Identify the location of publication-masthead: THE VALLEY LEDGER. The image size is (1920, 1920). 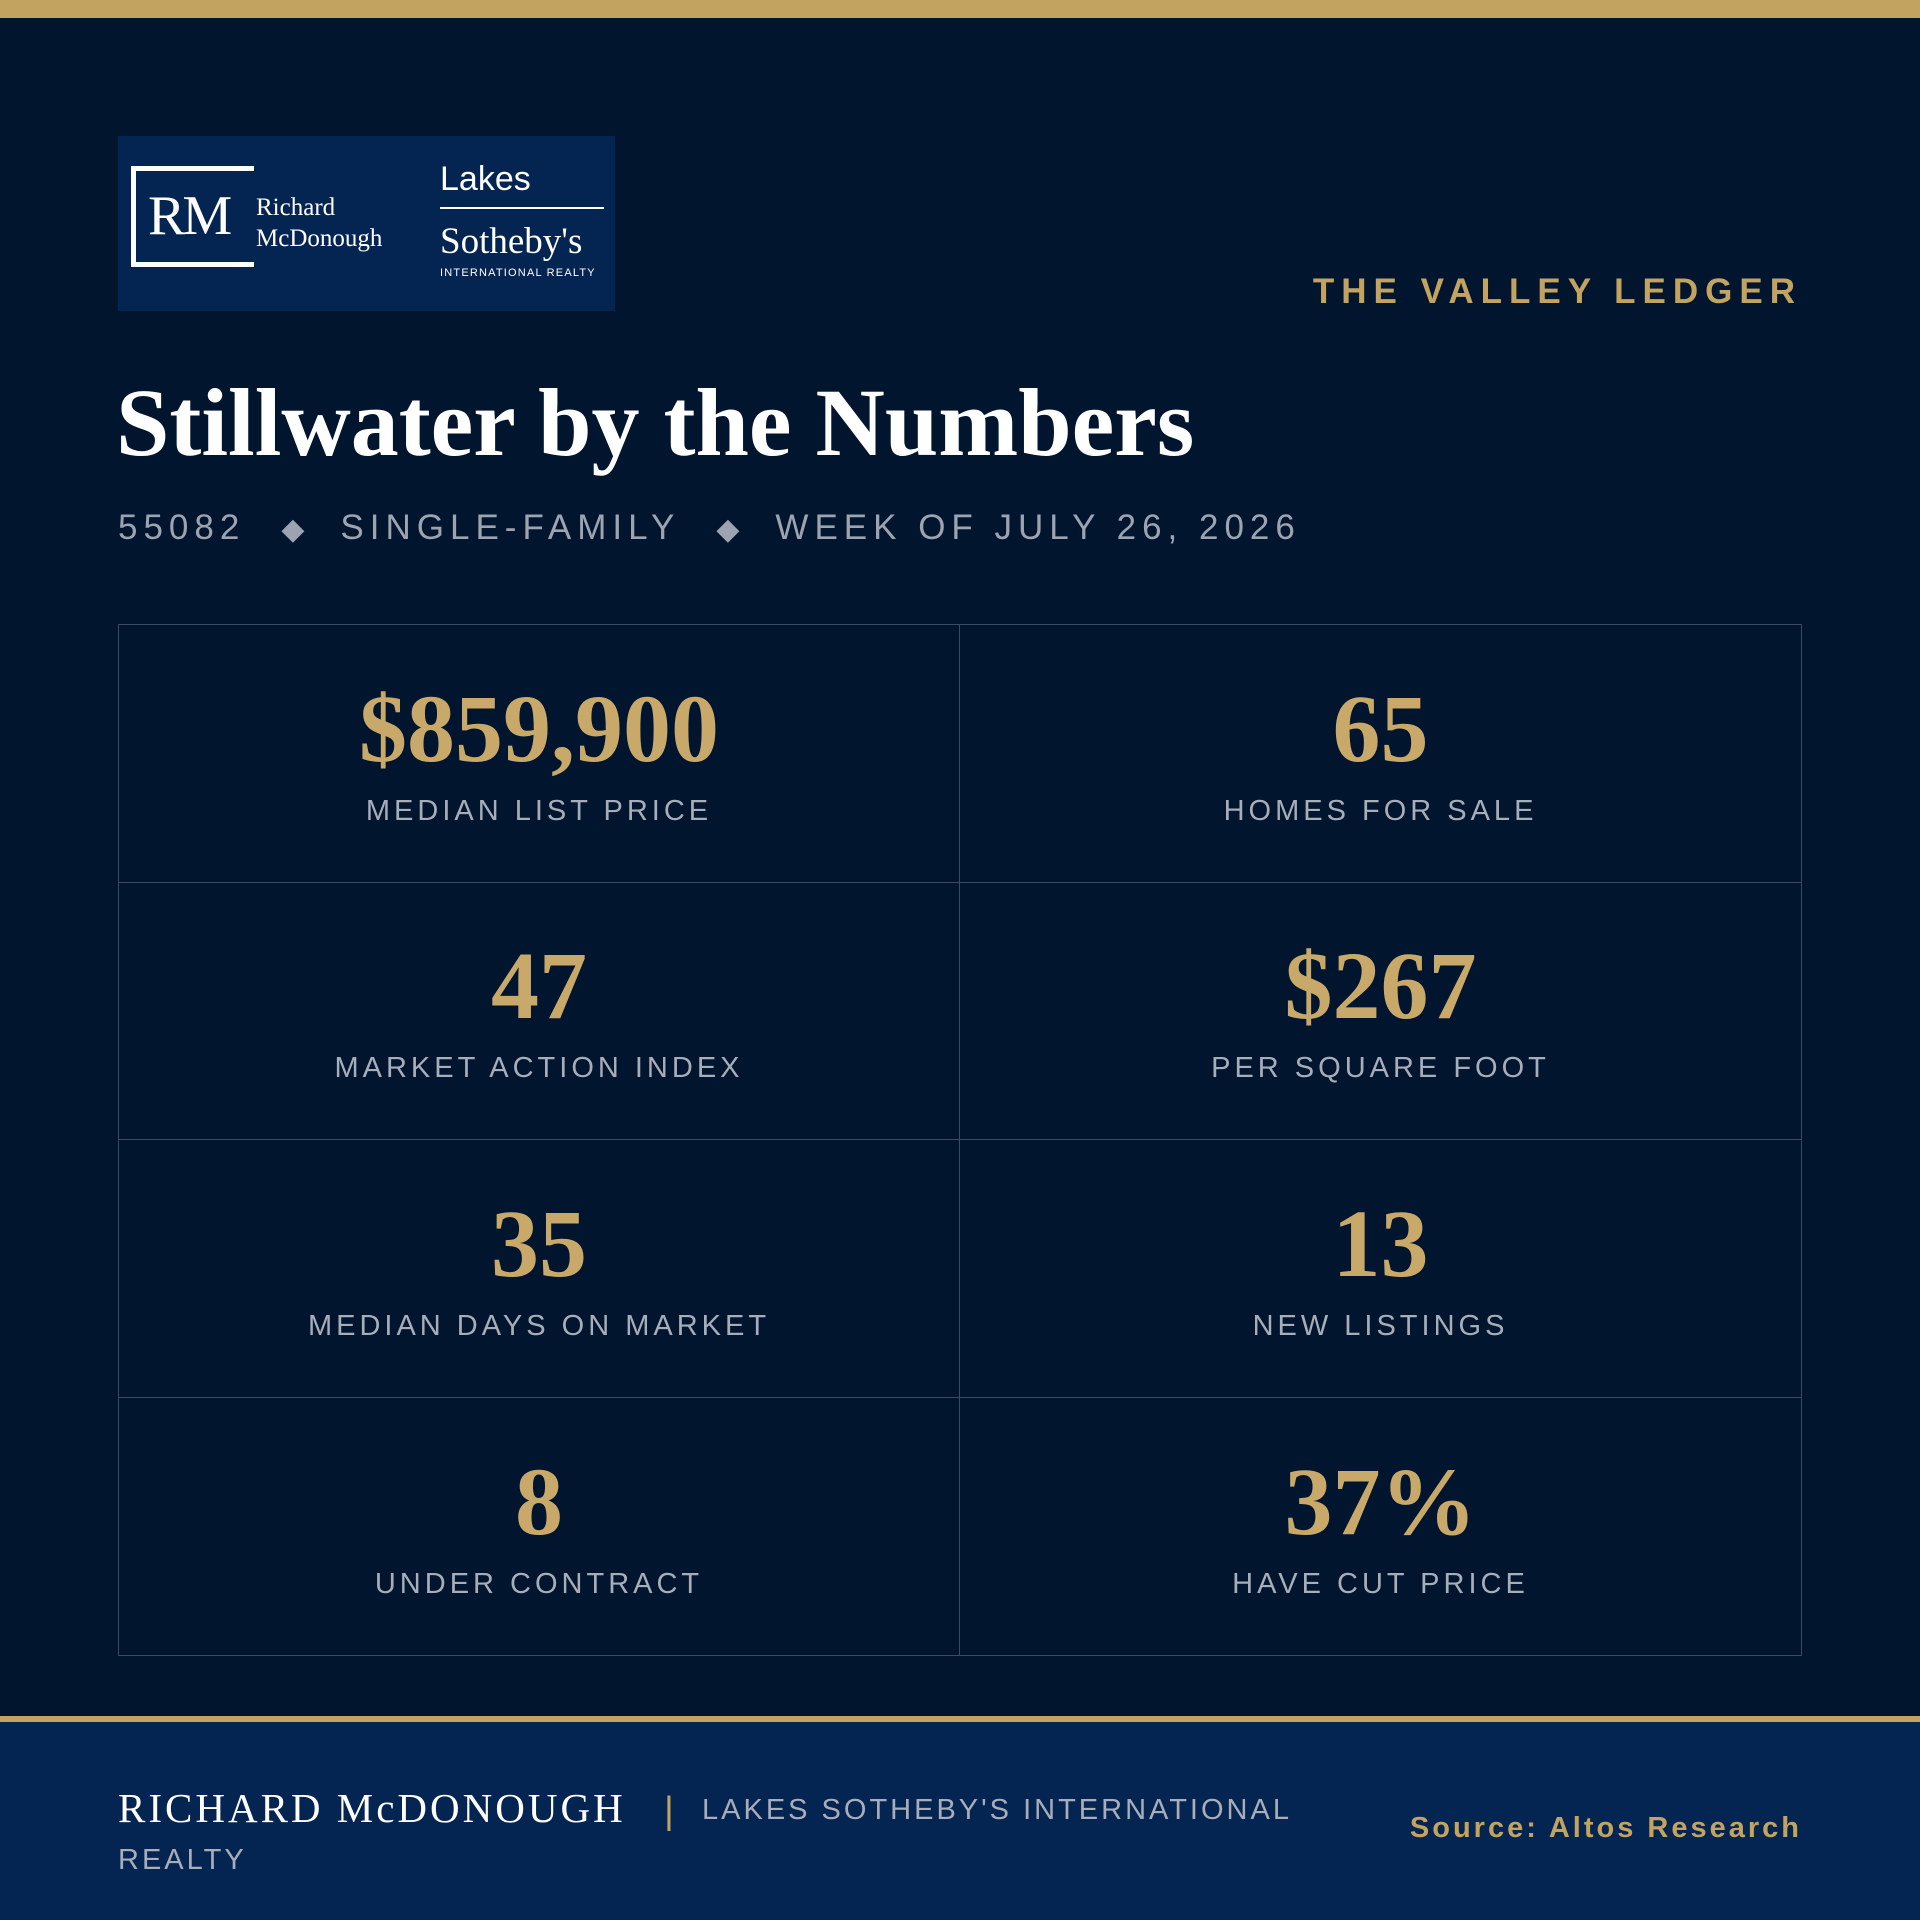
(1557, 291).